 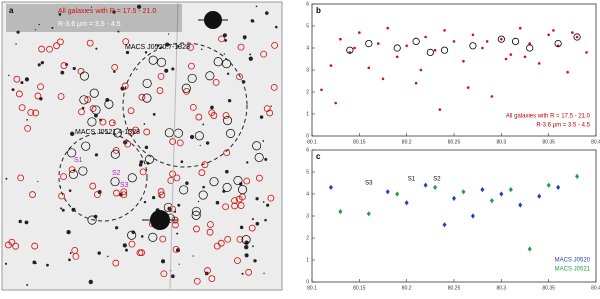 What do you see at coordinates (454, 142) in the screenshot?
I see `x-tick-label: 80.25` at bounding box center [454, 142].